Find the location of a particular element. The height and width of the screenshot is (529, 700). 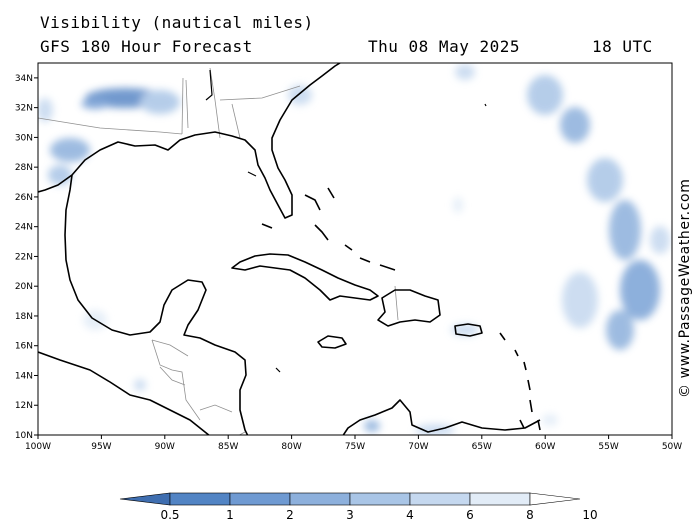

map-title: Visibility (nautical miles) is located at coordinates (177, 22).